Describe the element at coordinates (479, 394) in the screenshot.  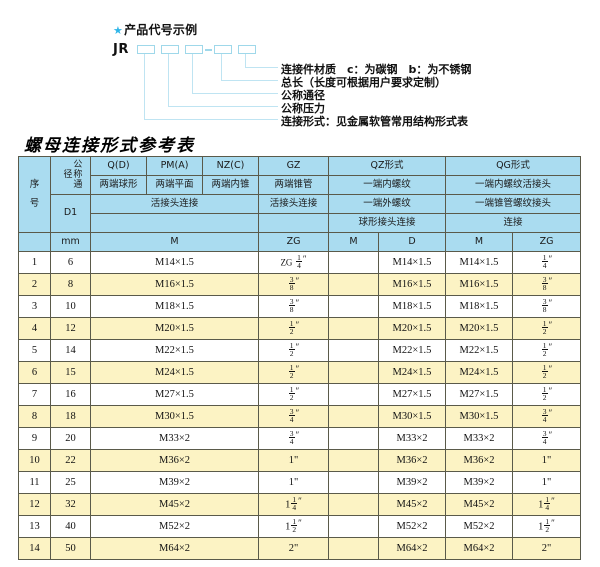
I see `cell-qg-m: M27×1.5` at that location.